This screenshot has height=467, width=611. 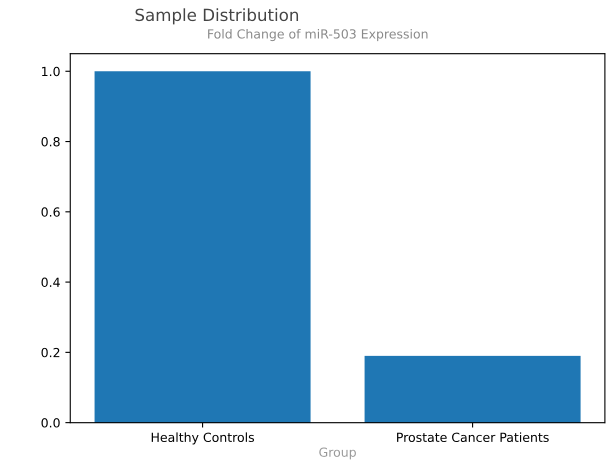 What do you see at coordinates (50, 423) in the screenshot?
I see `y-tick-label: 0.0` at bounding box center [50, 423].